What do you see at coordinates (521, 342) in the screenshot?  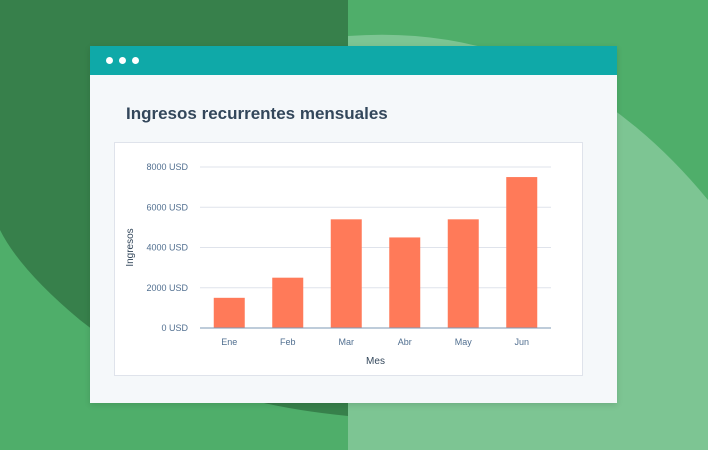 I see `x-tick-label: Jun` at bounding box center [521, 342].